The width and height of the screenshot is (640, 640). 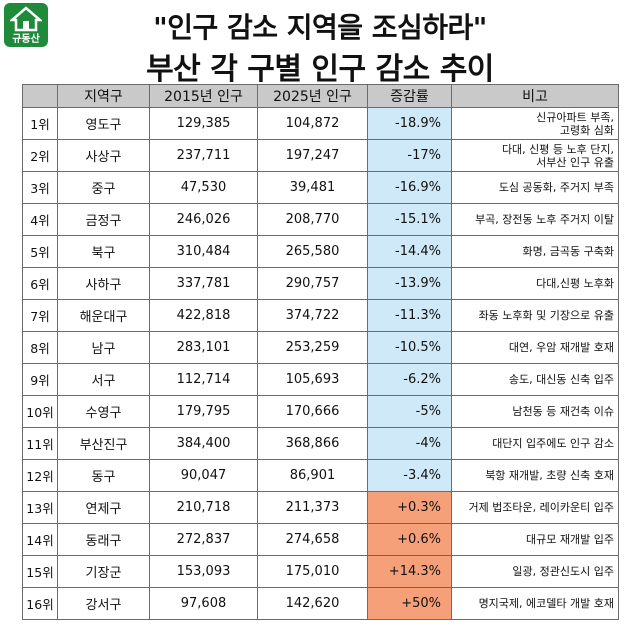 I want to click on pop2025-cell: 105,693, so click(x=312, y=379).